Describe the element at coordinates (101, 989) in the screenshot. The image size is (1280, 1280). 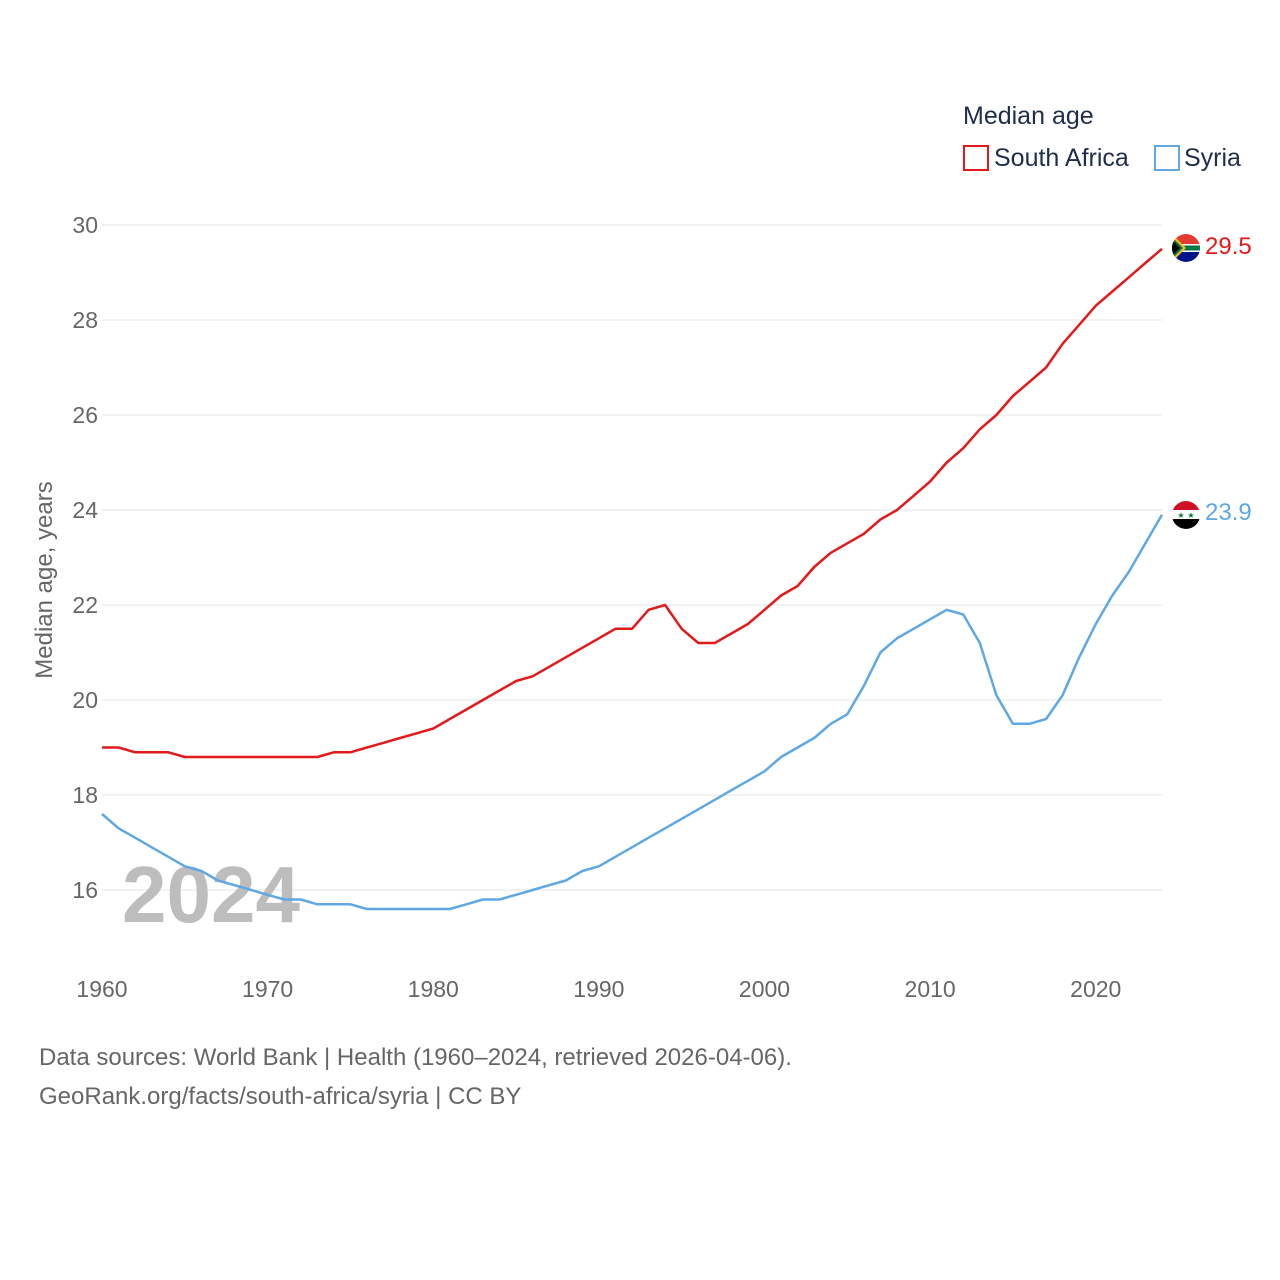
I see `x-tick-label: 1960` at that location.